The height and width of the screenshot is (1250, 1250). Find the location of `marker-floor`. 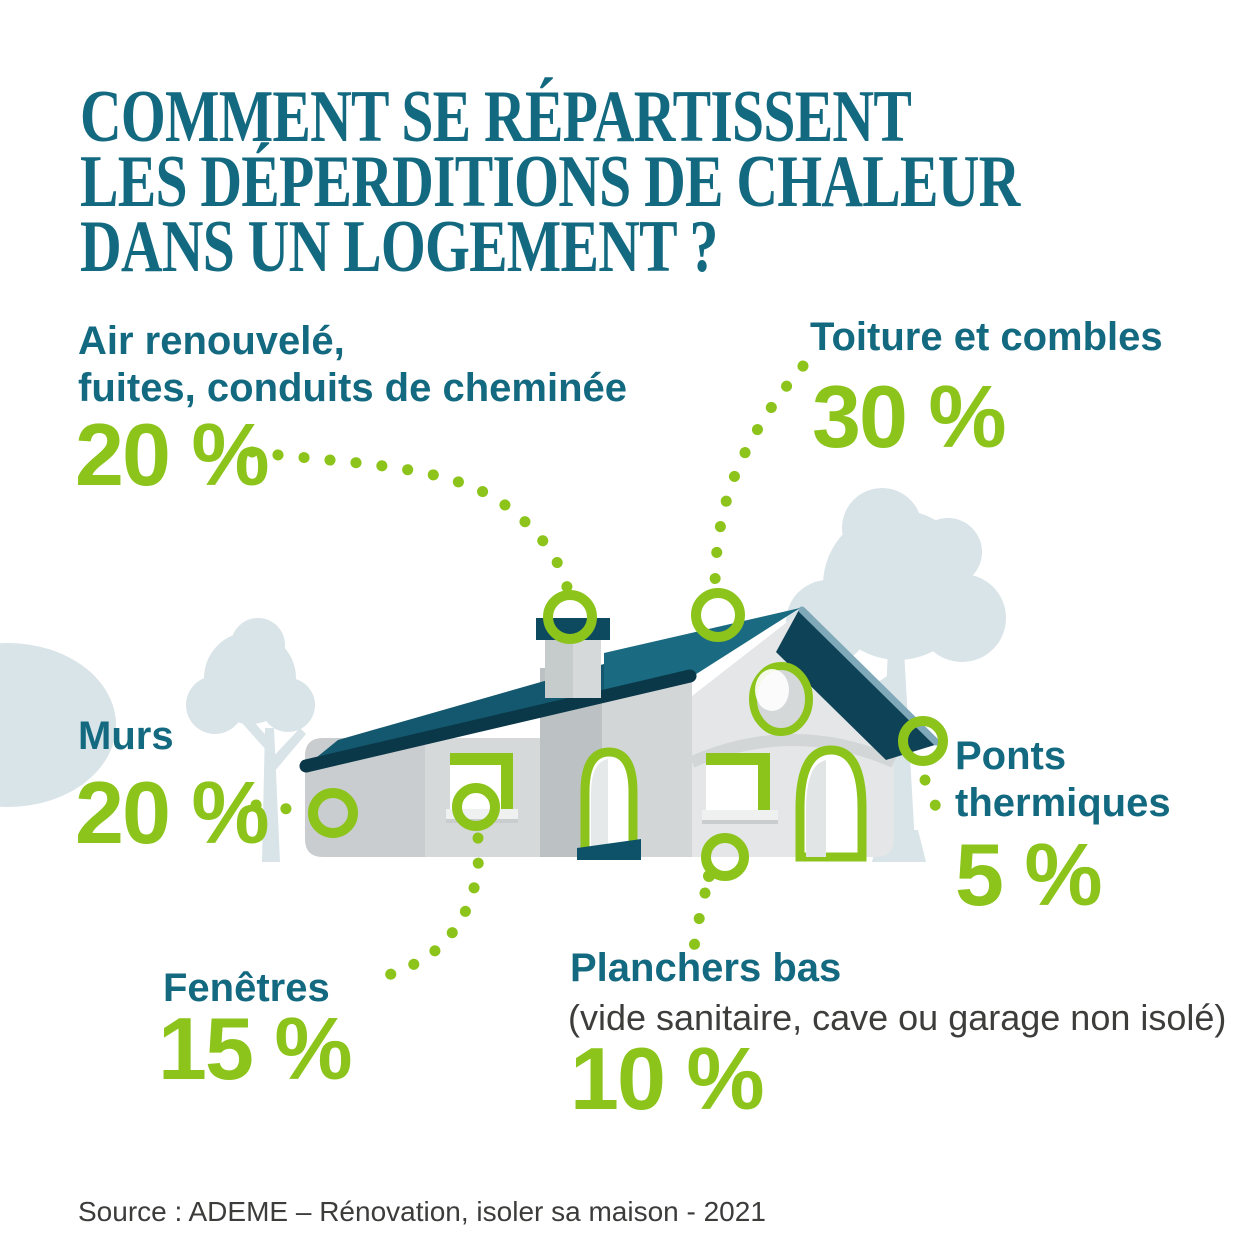

marker-floor is located at coordinates (725, 857).